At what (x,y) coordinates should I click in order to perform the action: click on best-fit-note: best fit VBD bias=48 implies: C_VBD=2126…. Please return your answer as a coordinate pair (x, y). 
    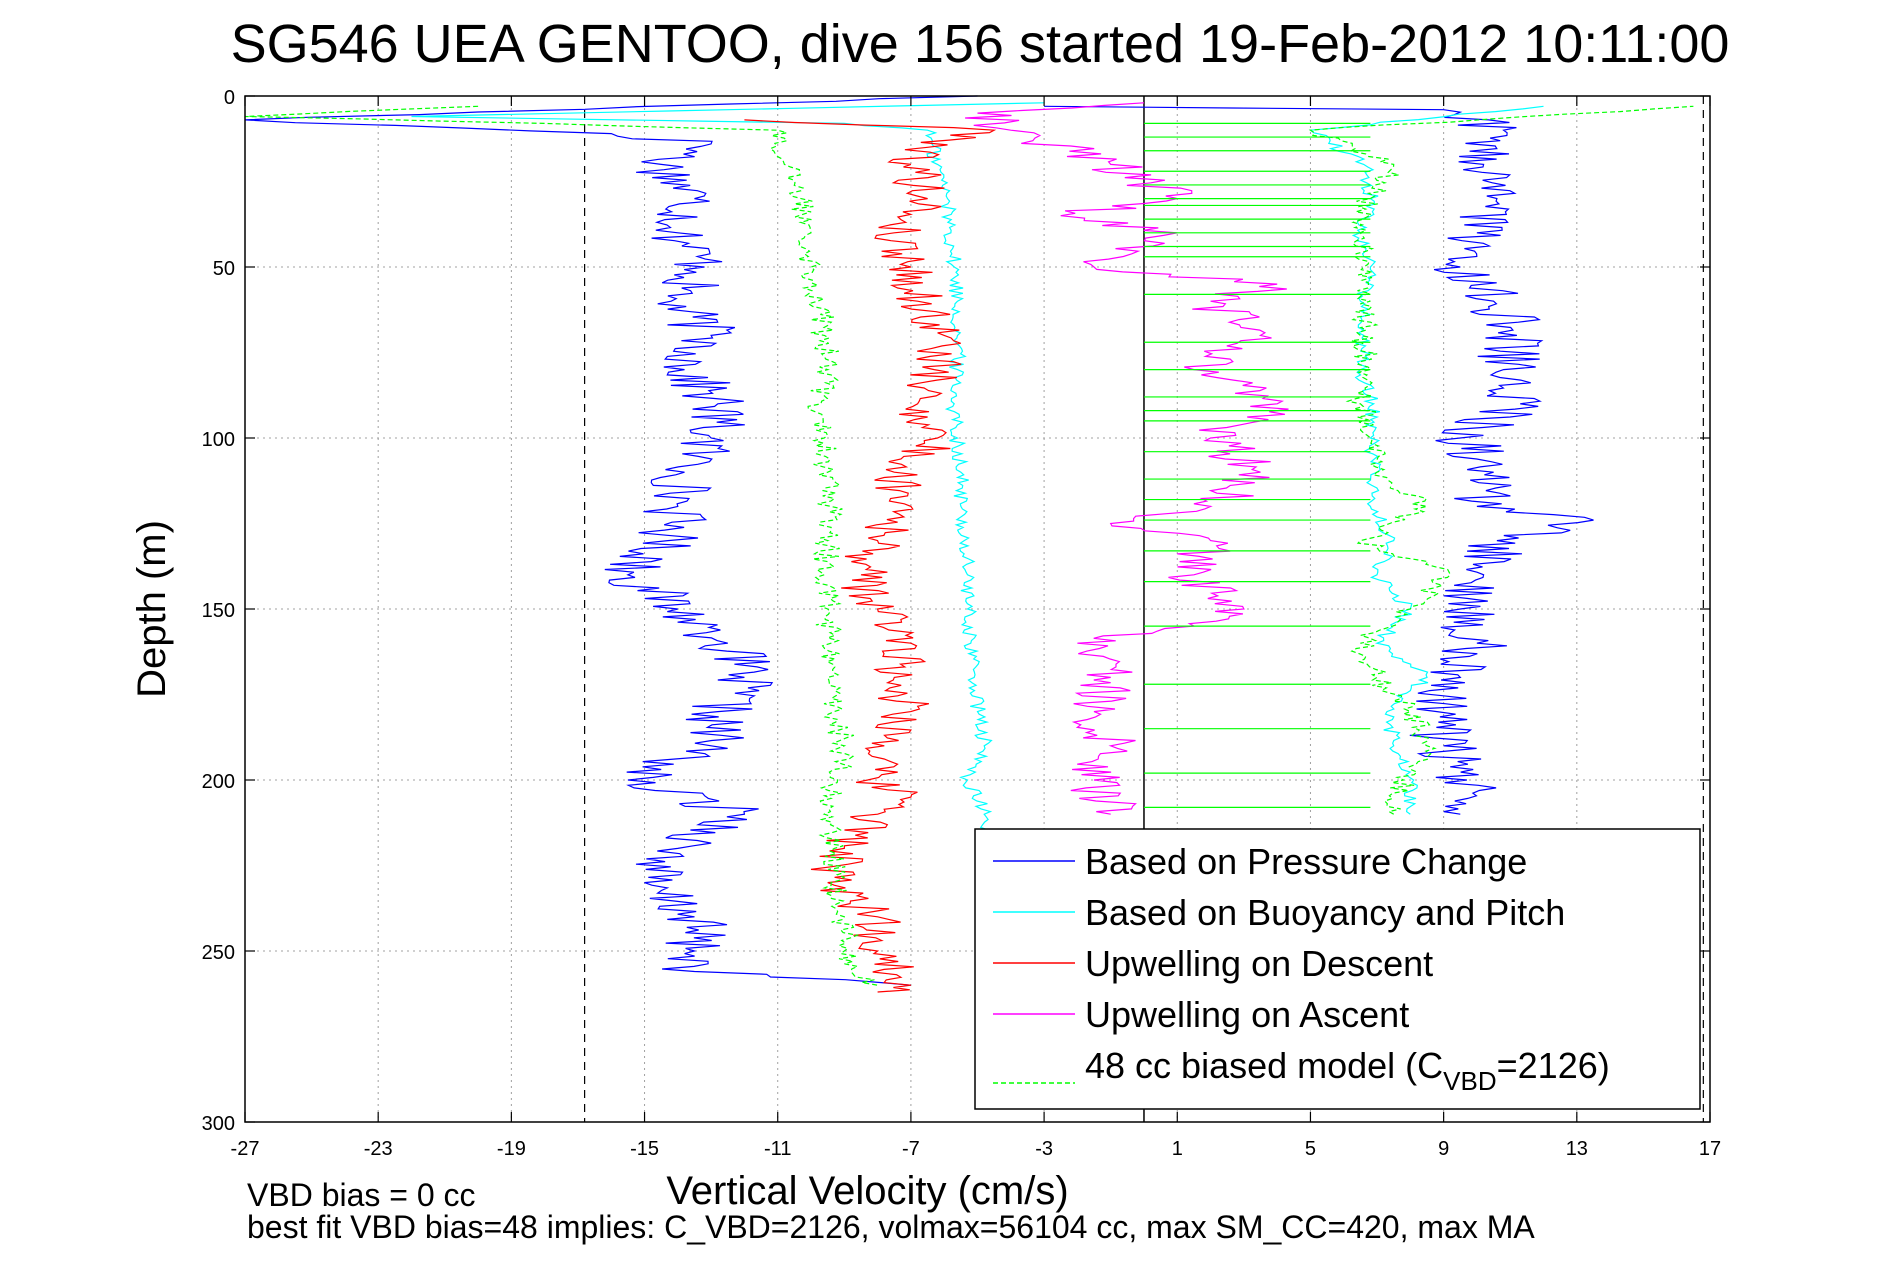
    Looking at the image, I should click on (891, 1227).